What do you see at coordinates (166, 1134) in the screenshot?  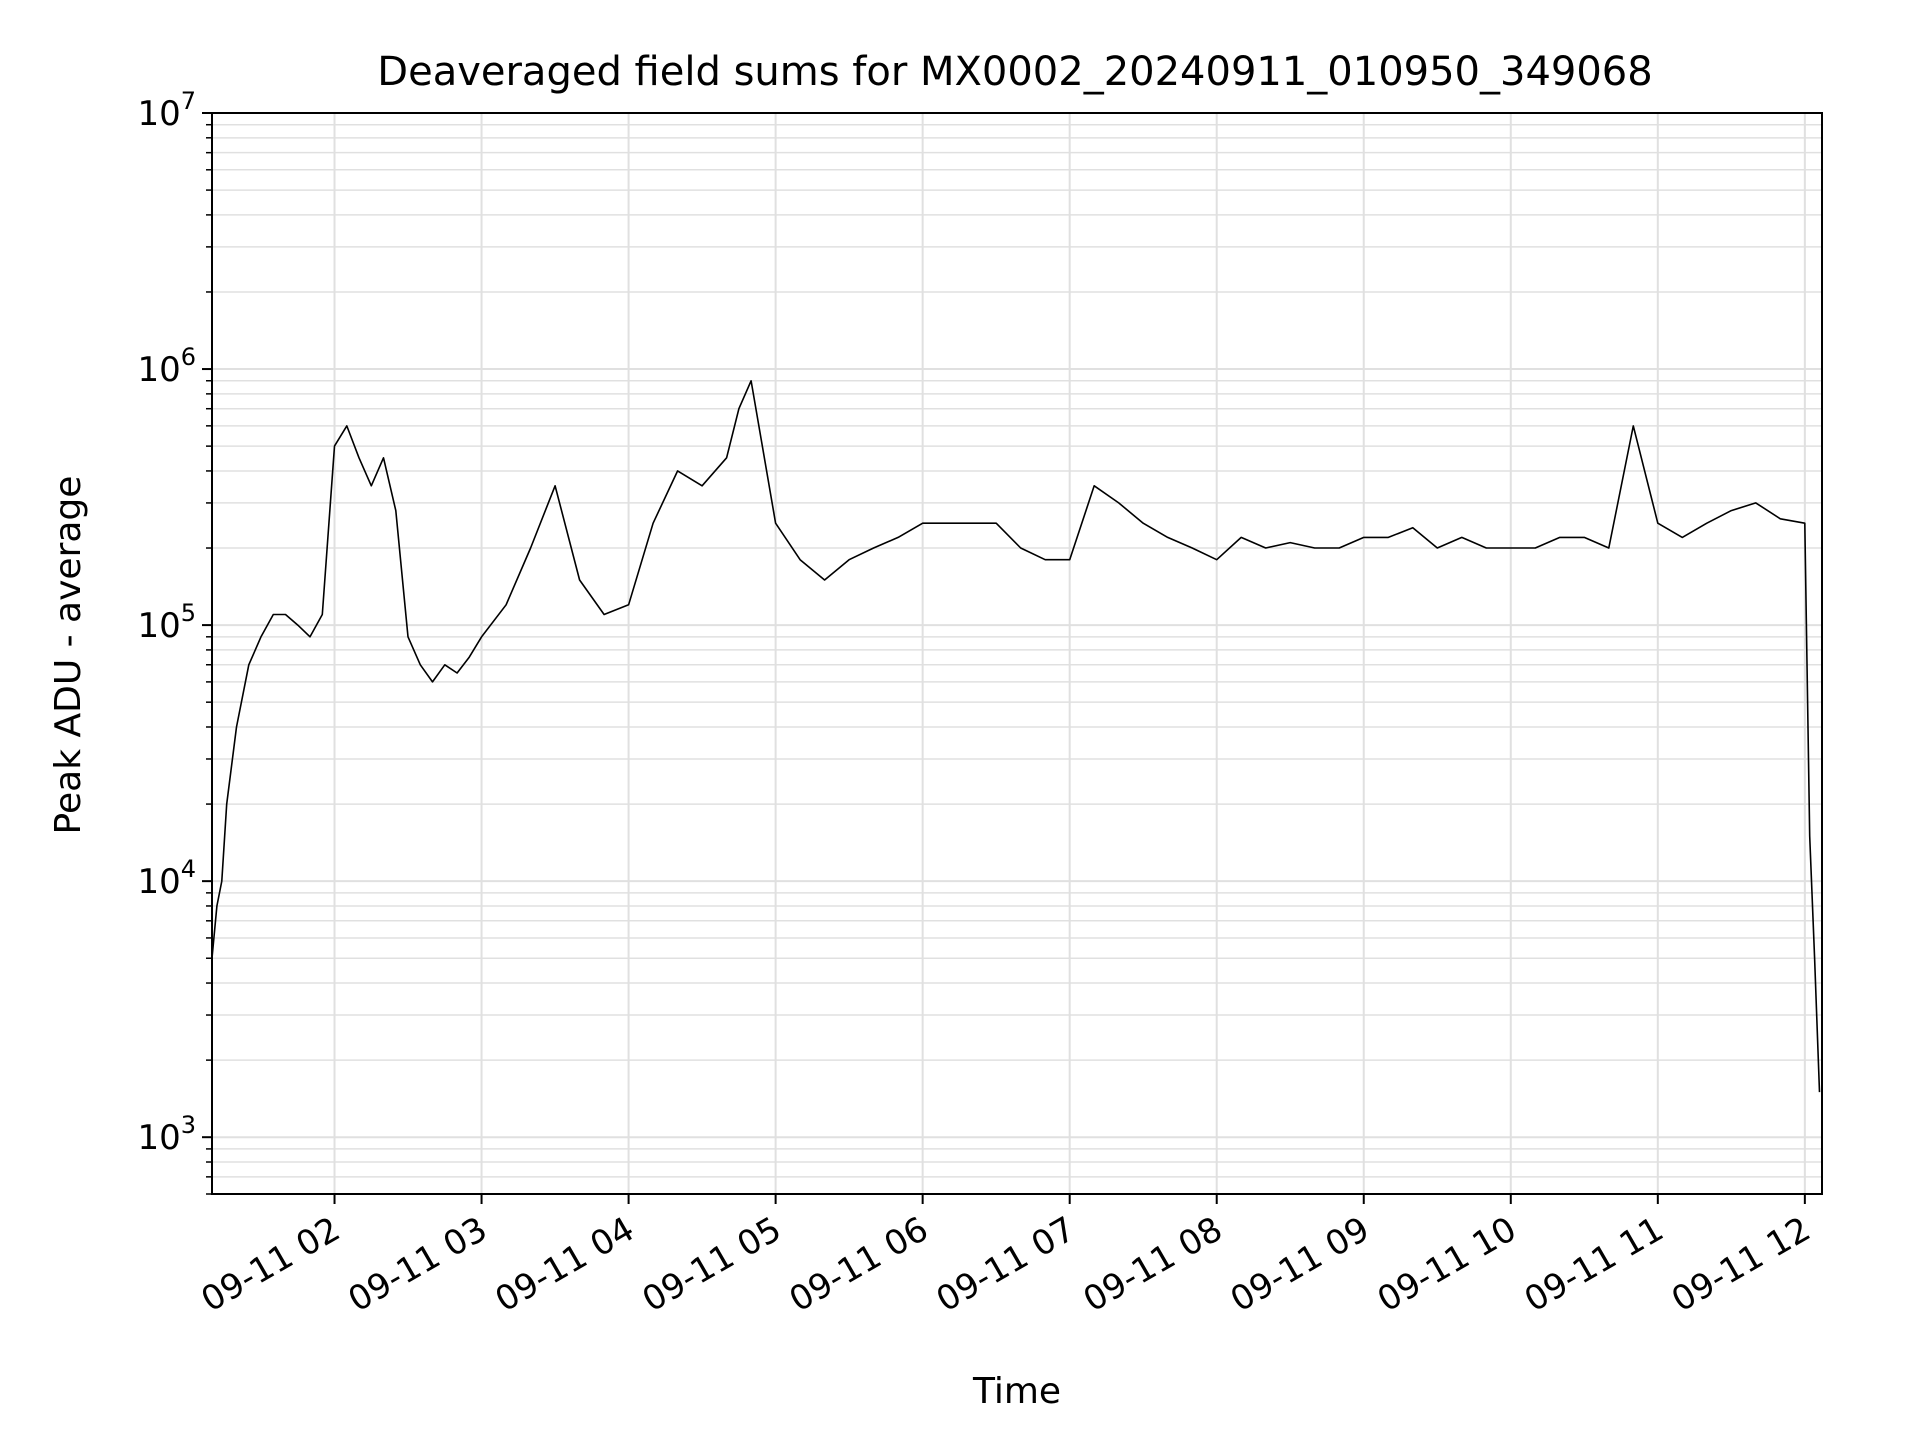 I see `y-tick-label: 10³` at bounding box center [166, 1134].